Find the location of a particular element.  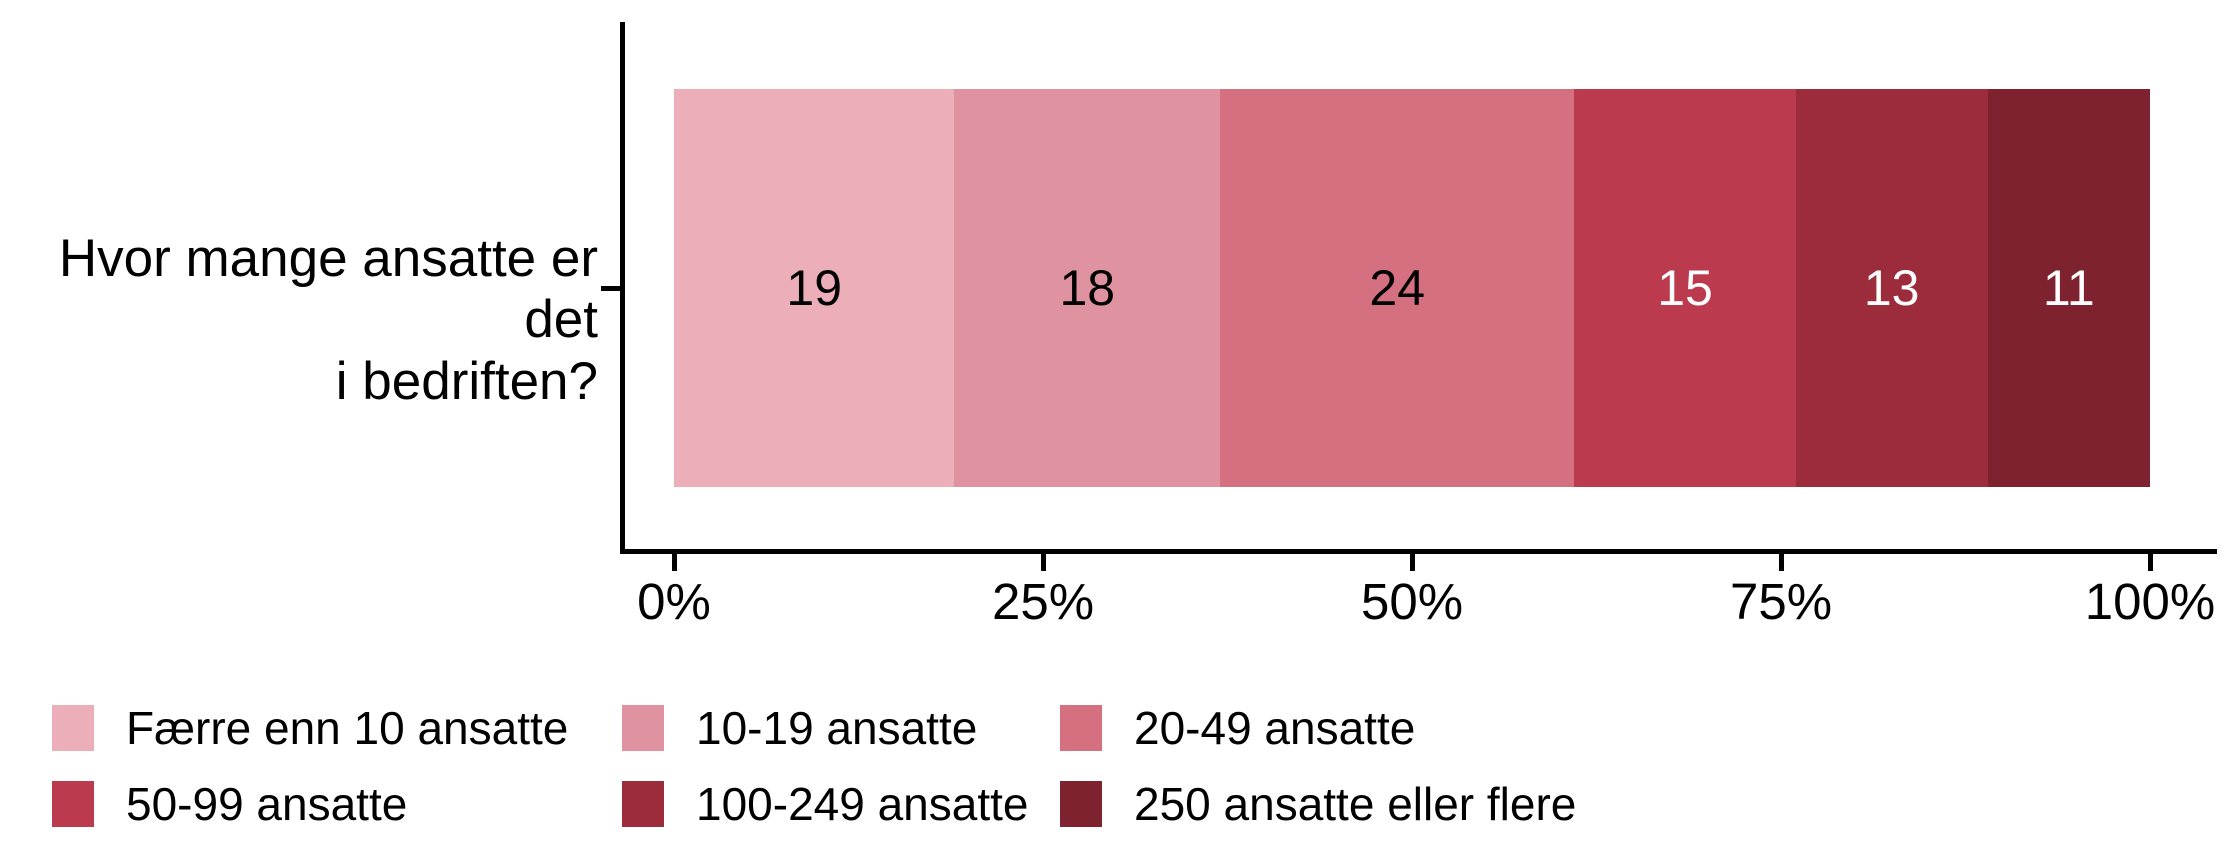

bar-segment-value: 15 is located at coordinates (1685, 288).